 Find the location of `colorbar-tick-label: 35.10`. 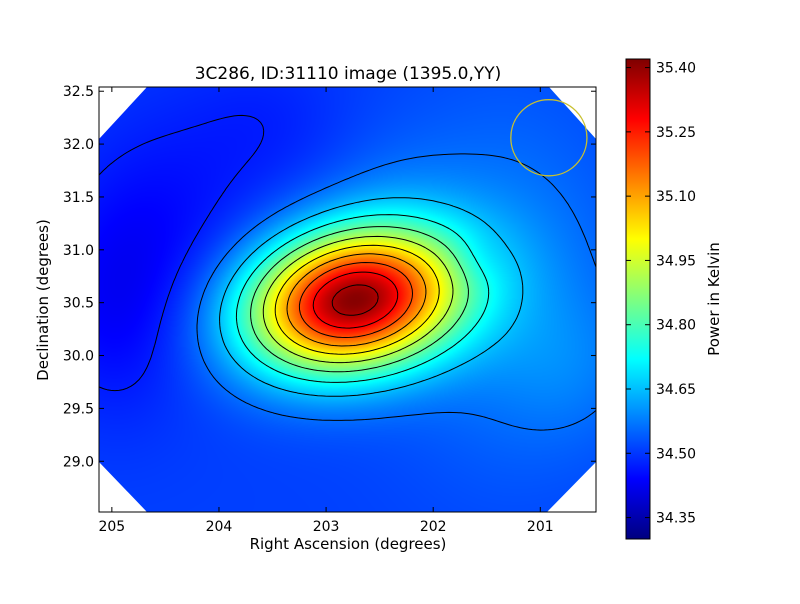

colorbar-tick-label: 35.10 is located at coordinates (676, 197).